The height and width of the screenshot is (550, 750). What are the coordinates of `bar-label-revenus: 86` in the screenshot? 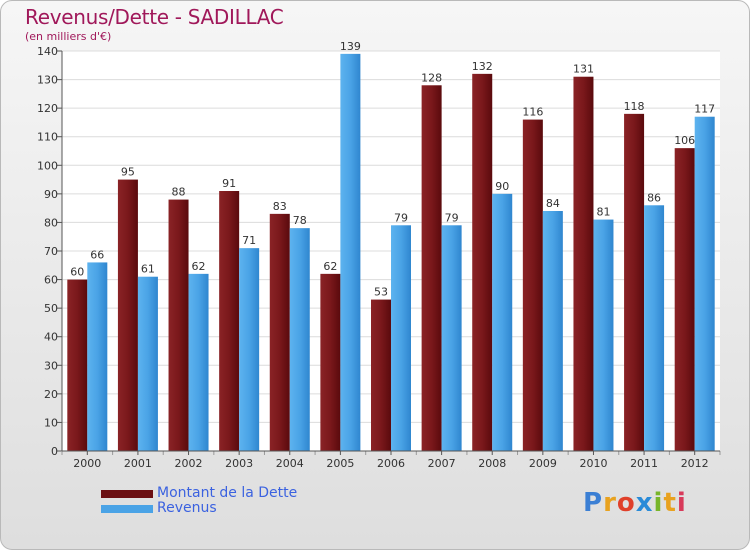 It's located at (654, 197).